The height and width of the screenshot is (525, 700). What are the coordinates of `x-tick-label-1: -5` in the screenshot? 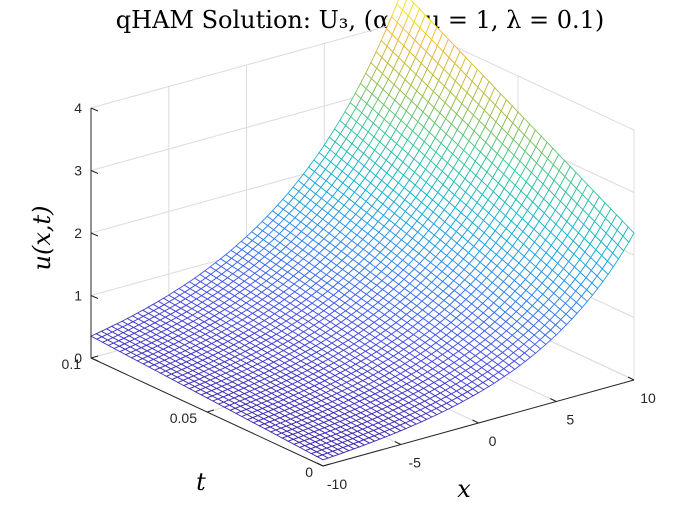 It's located at (415, 463).